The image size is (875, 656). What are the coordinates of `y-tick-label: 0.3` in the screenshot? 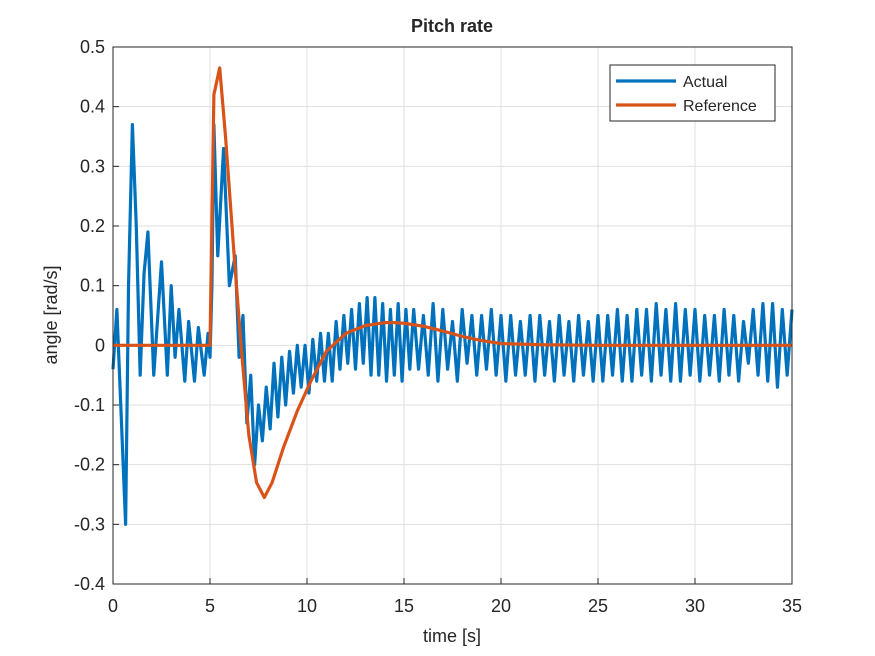 It's located at (92, 166).